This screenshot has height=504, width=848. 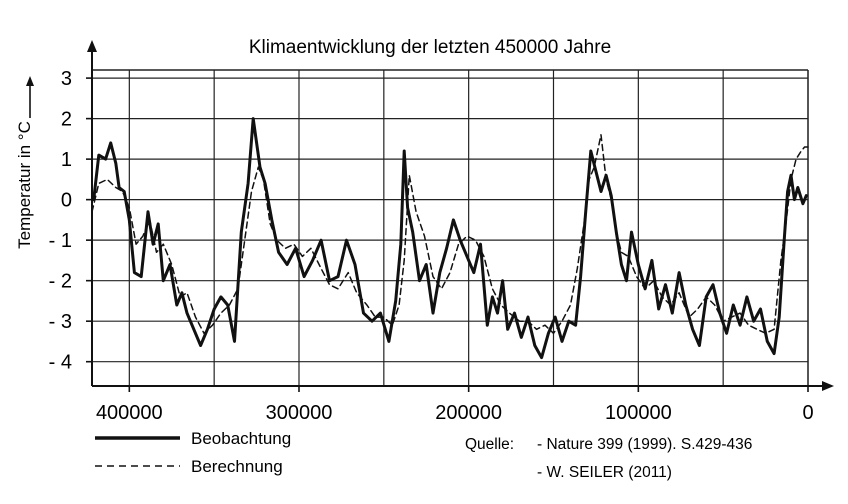 What do you see at coordinates (60, 282) in the screenshot?
I see `y-tick-label: - 2` at bounding box center [60, 282].